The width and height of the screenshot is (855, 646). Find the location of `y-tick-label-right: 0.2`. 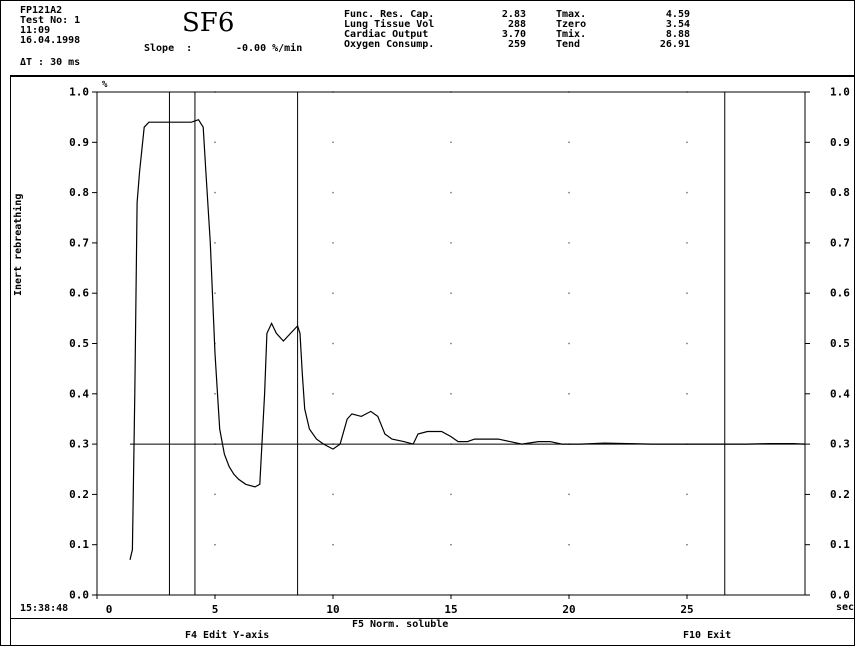

y-tick-label-right: 0.2 is located at coordinates (840, 494).